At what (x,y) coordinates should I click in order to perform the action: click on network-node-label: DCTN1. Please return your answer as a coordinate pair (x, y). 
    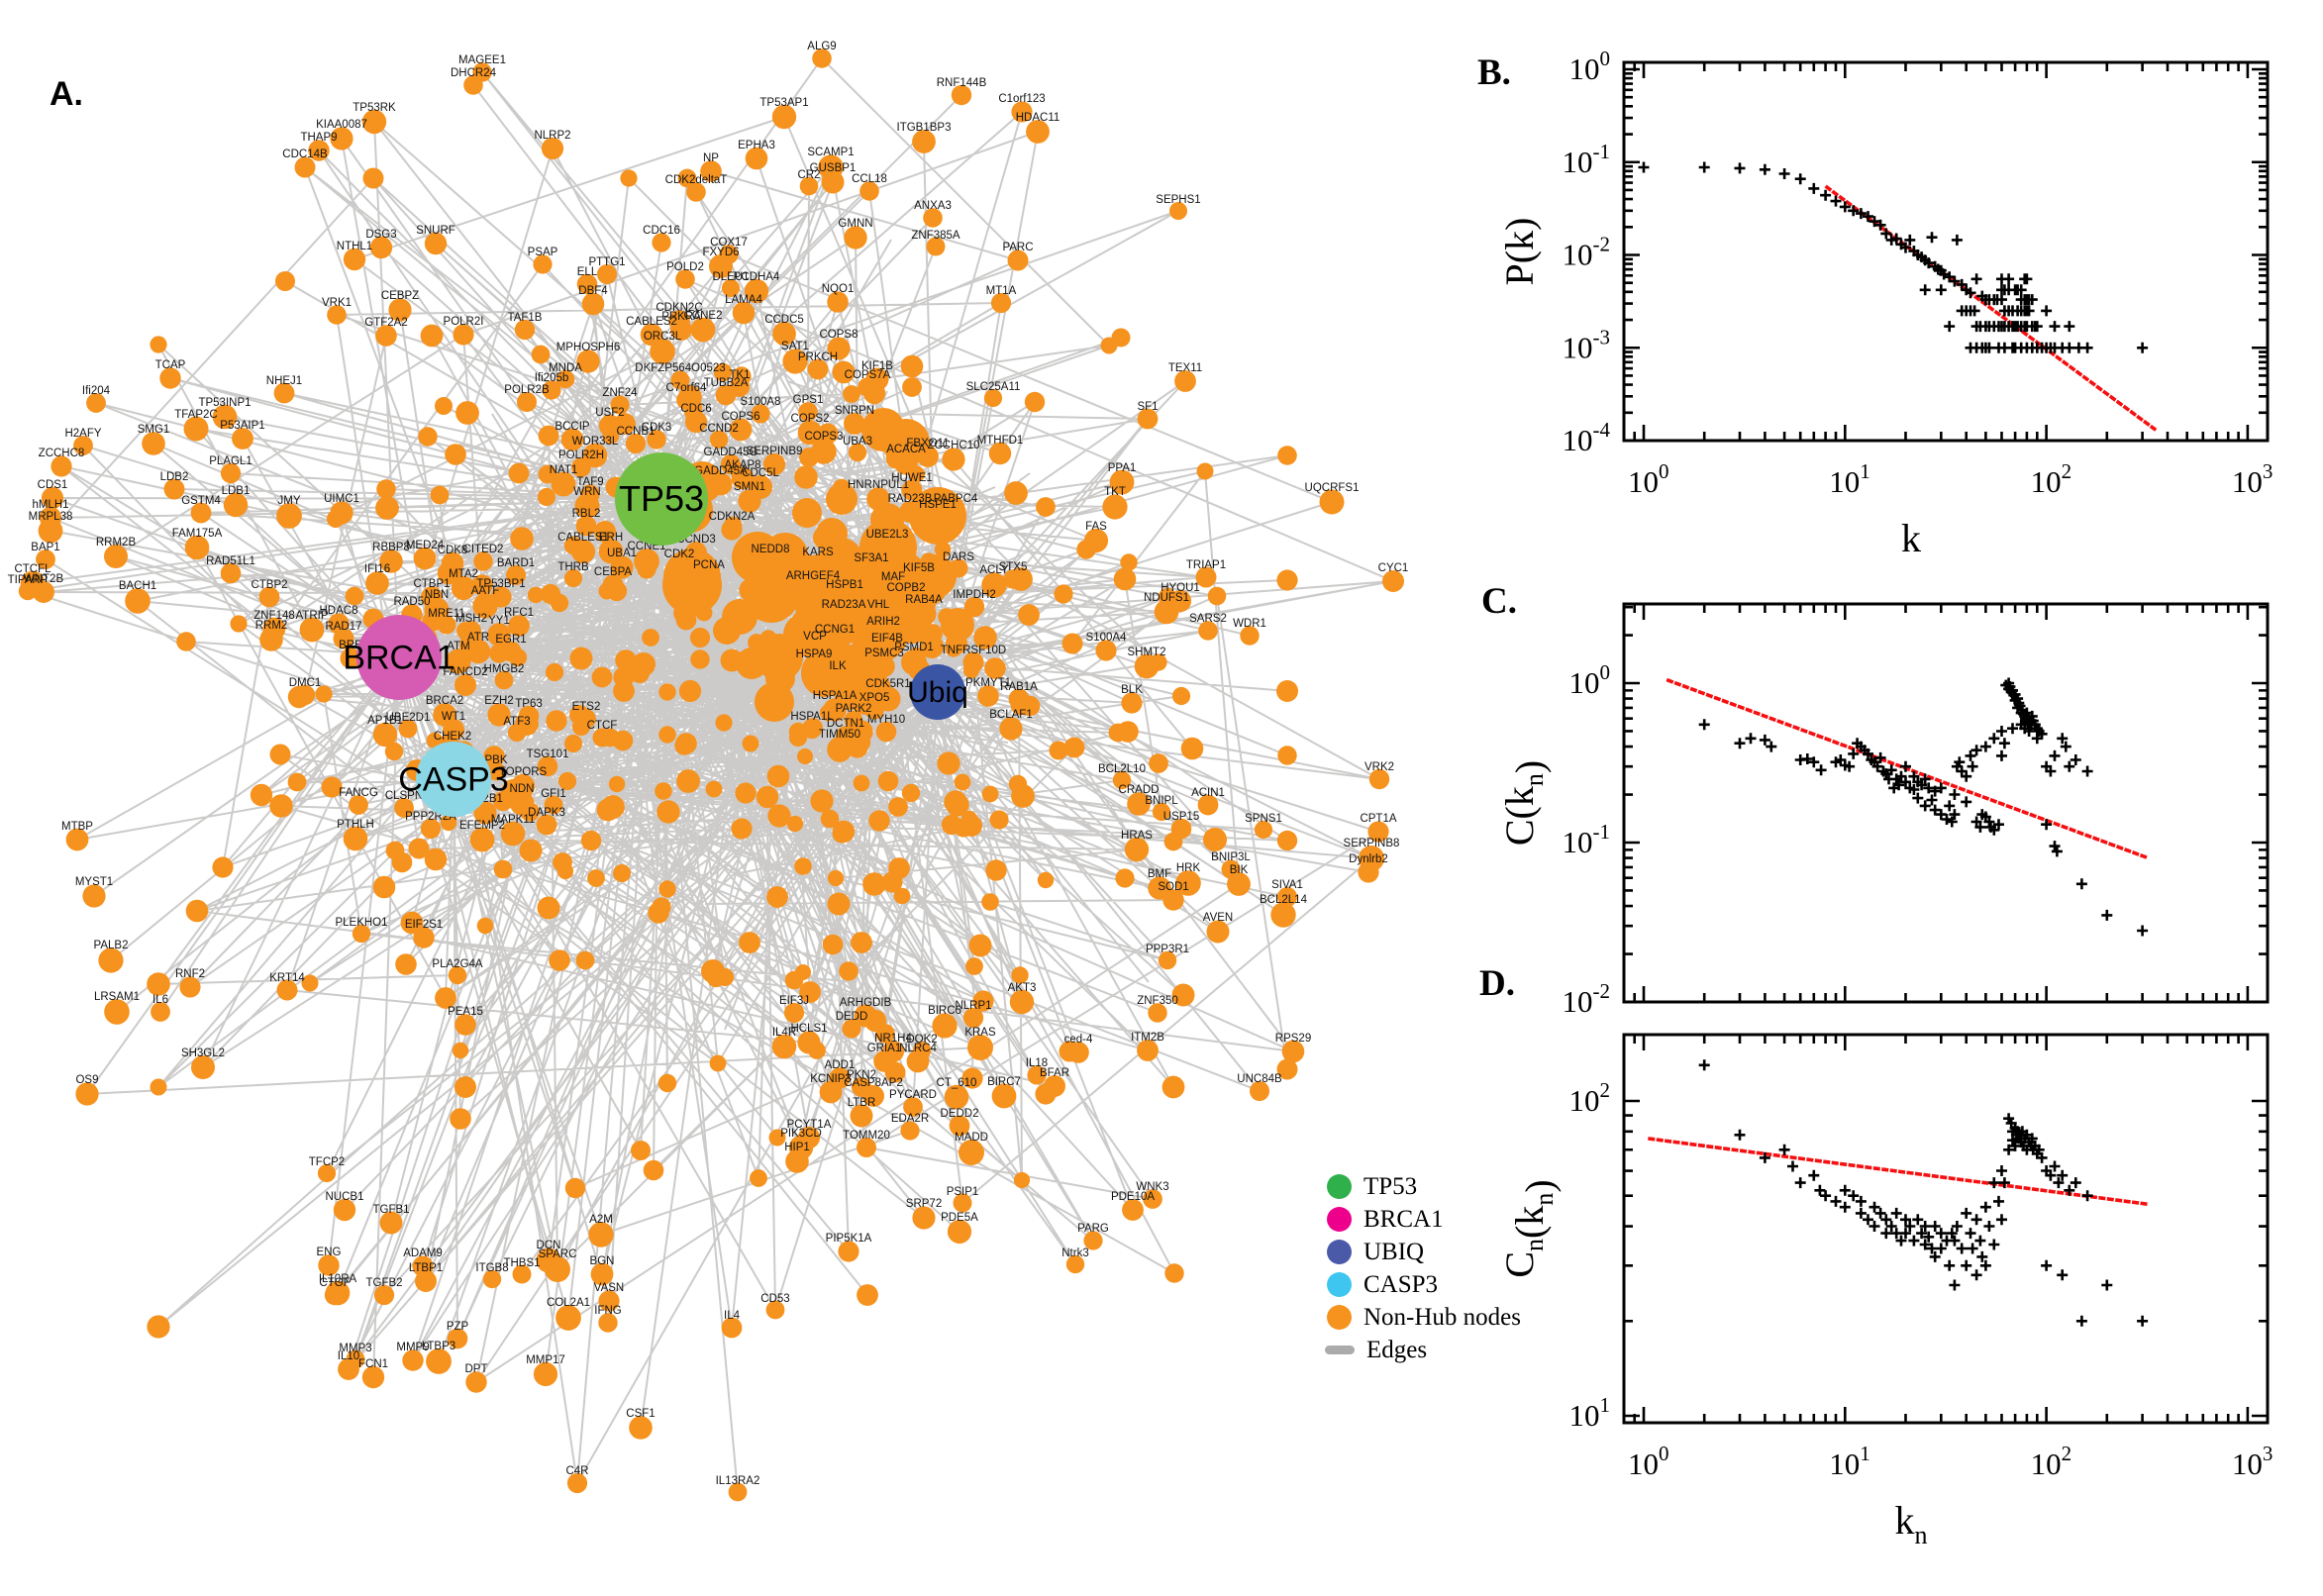
    Looking at the image, I should click on (845, 724).